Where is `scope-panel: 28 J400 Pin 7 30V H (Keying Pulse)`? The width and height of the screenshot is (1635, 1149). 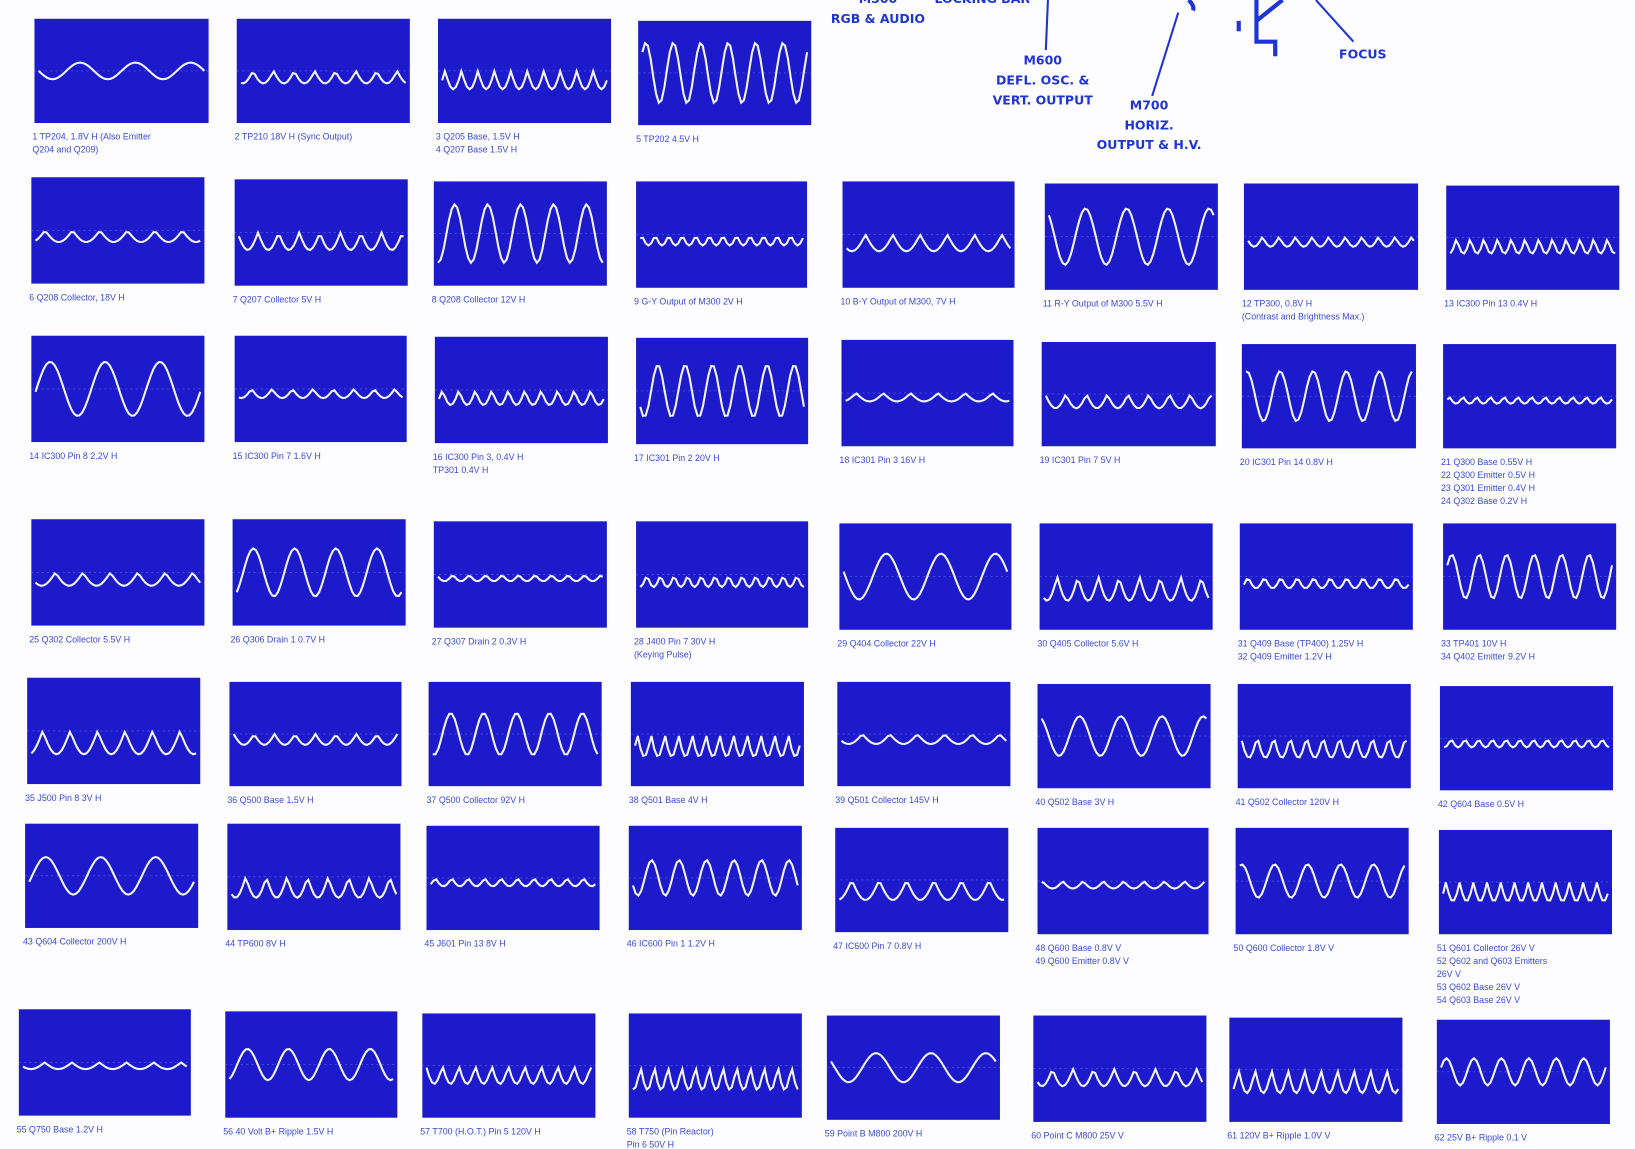
scope-panel: 28 J400 Pin 7 30V H (Keying Pulse) is located at coordinates (721, 590).